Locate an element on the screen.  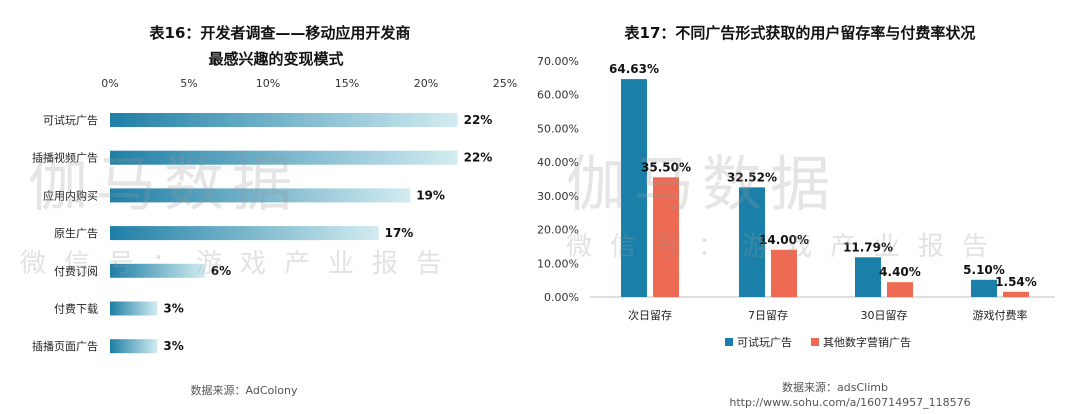
chart17-y-tick-label: 70.00% is located at coordinates (558, 61).